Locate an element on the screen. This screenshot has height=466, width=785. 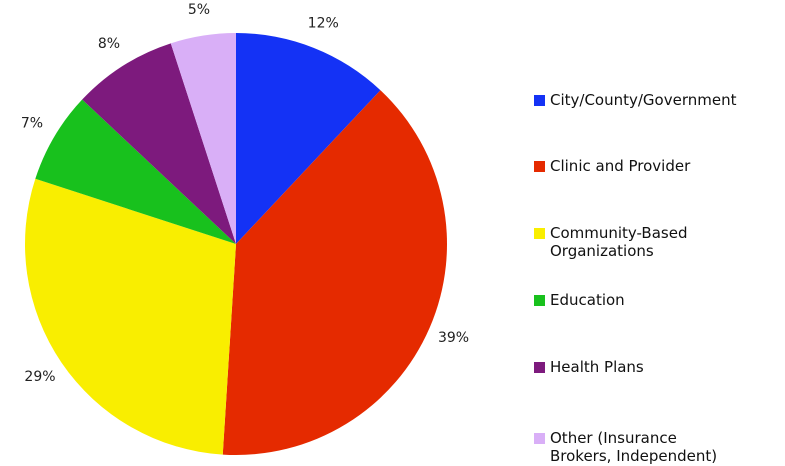
legend-item: Other (Insurance Brokers, Independent) is located at coordinates (636, 447).